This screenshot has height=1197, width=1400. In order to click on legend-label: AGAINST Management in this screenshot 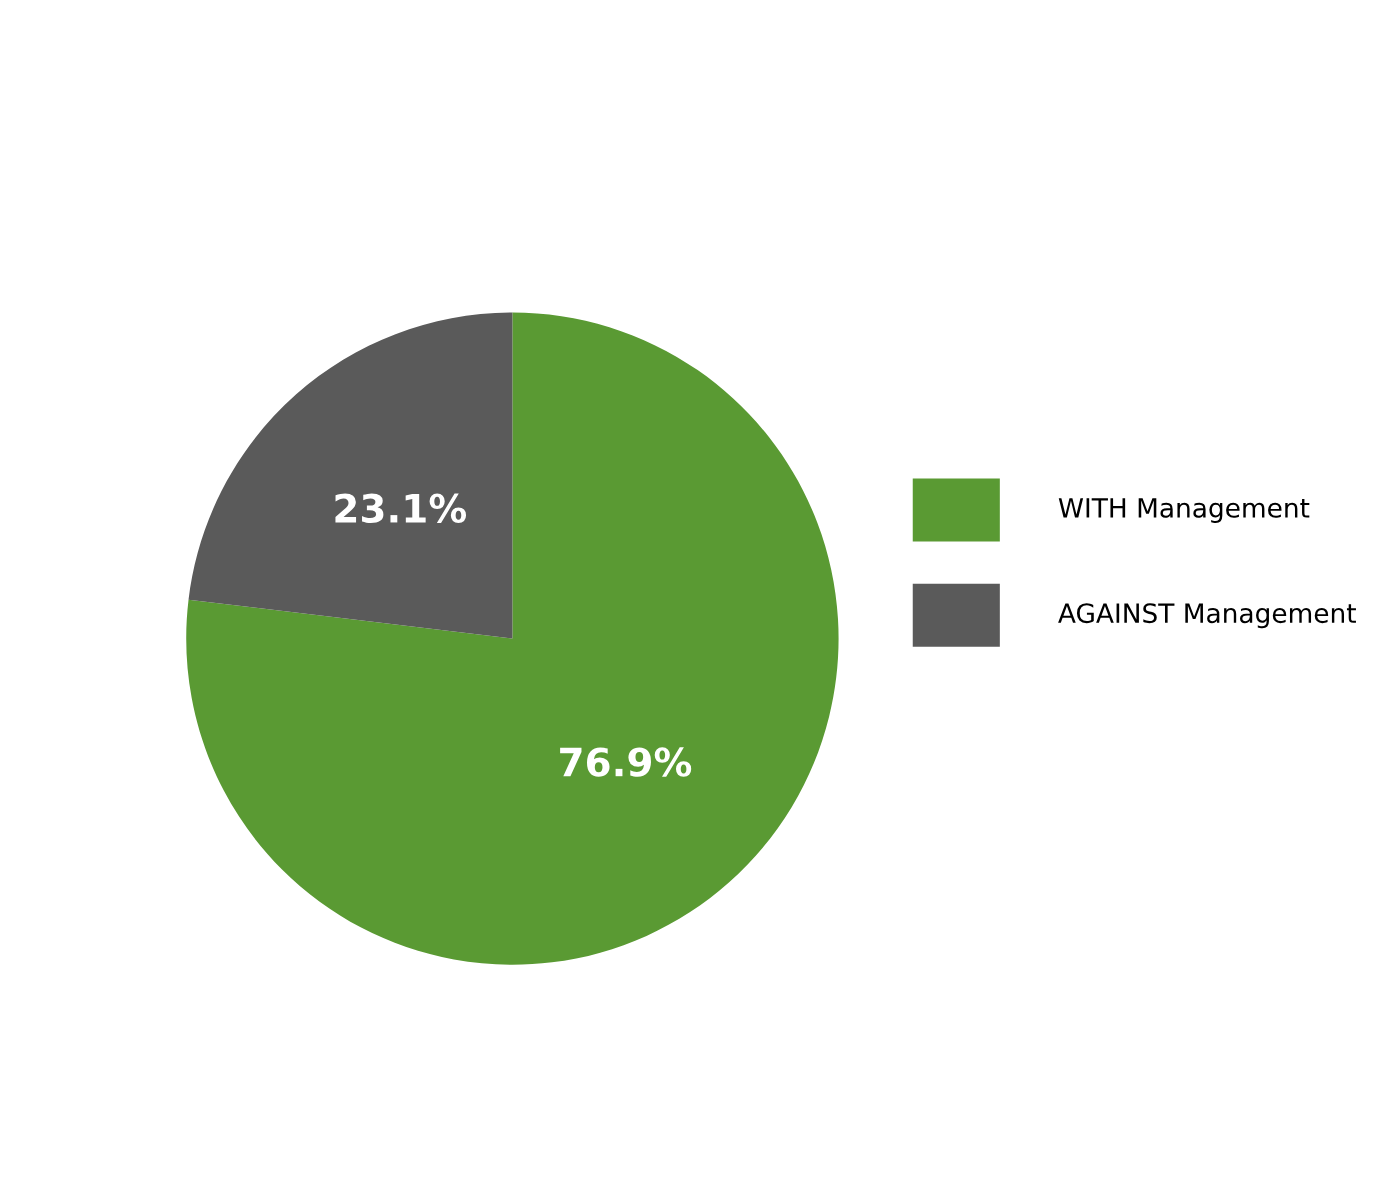, I will do `click(1207, 616)`.